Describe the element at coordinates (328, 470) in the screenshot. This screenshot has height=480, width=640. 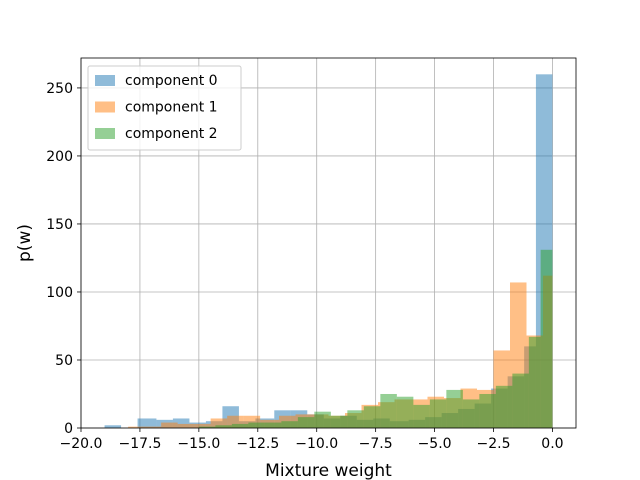
I see `x-axis-label: Mixture weight` at that location.